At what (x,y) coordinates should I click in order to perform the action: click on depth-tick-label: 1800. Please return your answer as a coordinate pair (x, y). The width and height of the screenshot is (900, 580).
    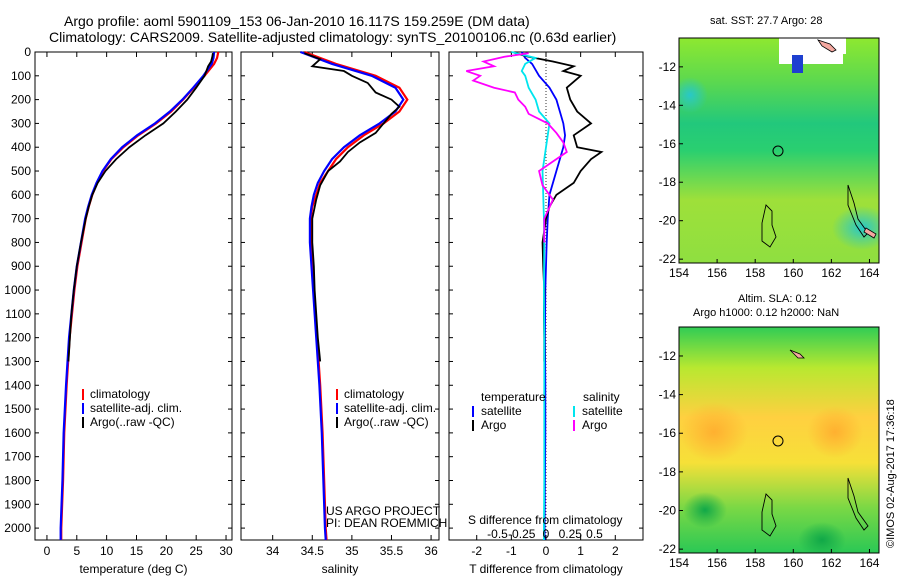
    Looking at the image, I should click on (17, 480).